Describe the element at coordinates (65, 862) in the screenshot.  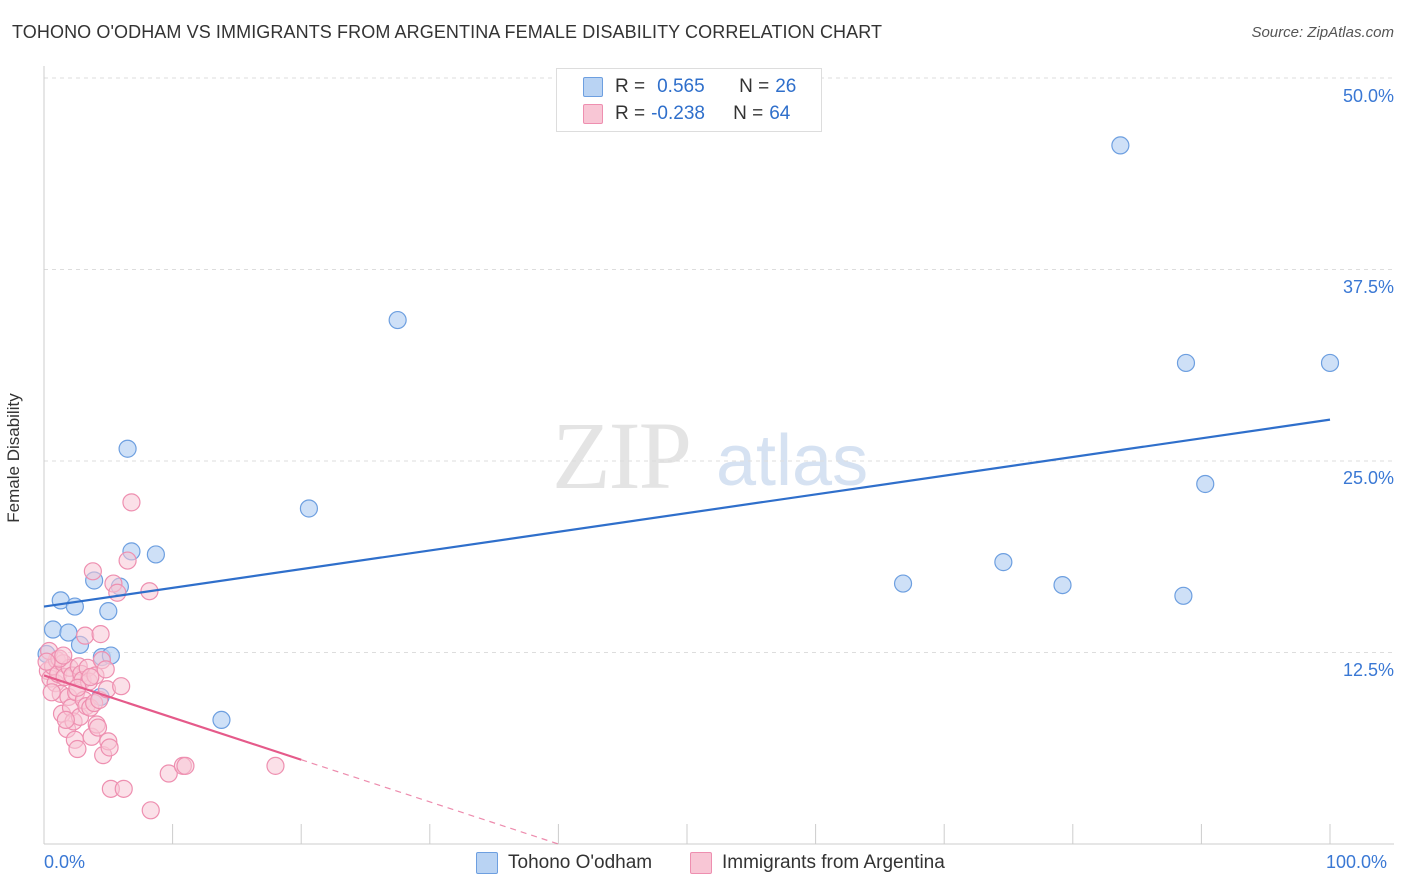
I see `x-tick-label: 0.0%` at that location.